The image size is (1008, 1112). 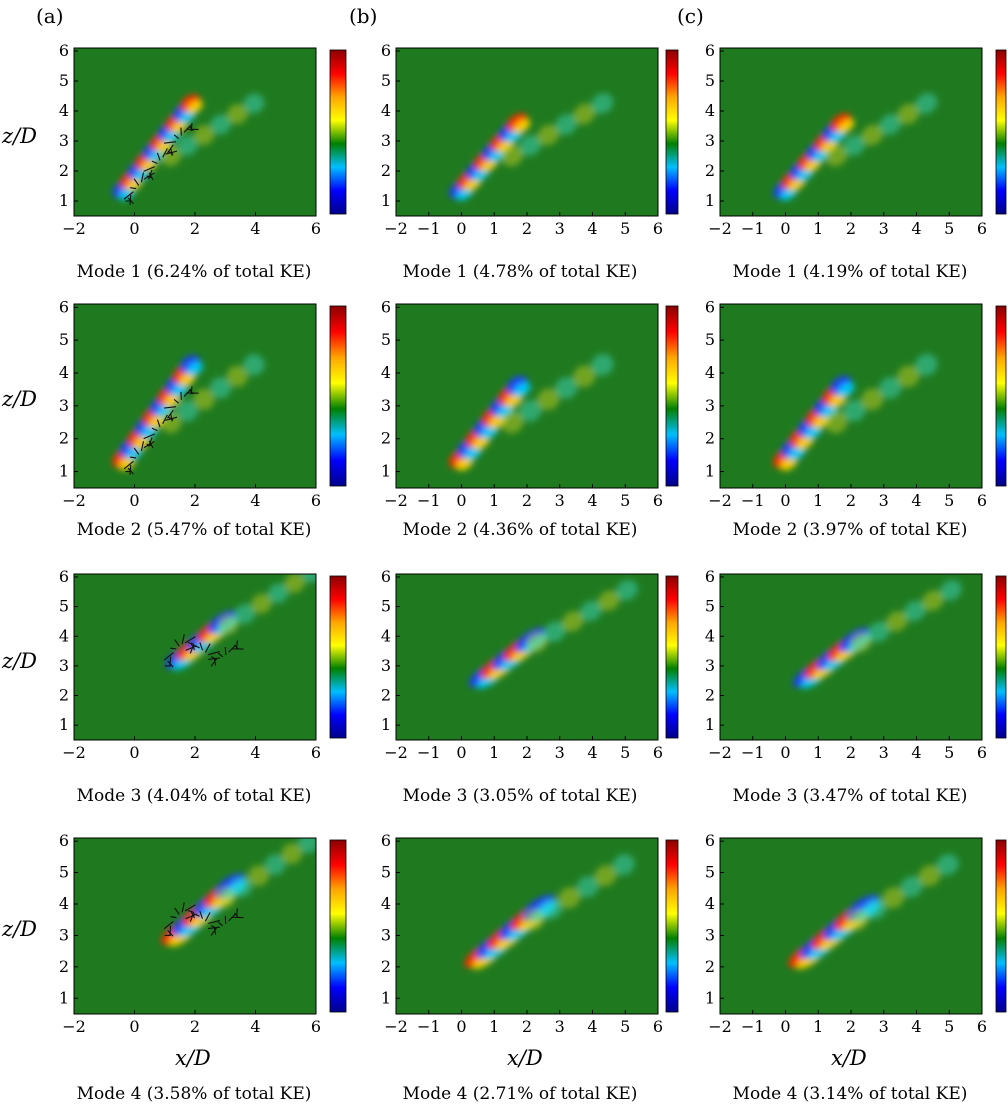 What do you see at coordinates (520, 530) in the screenshot?
I see `panel-caption: Mode 2 (4.36% of total KE)` at bounding box center [520, 530].